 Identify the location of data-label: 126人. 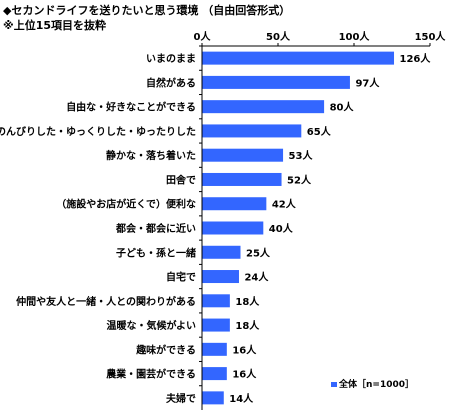
(416, 58).